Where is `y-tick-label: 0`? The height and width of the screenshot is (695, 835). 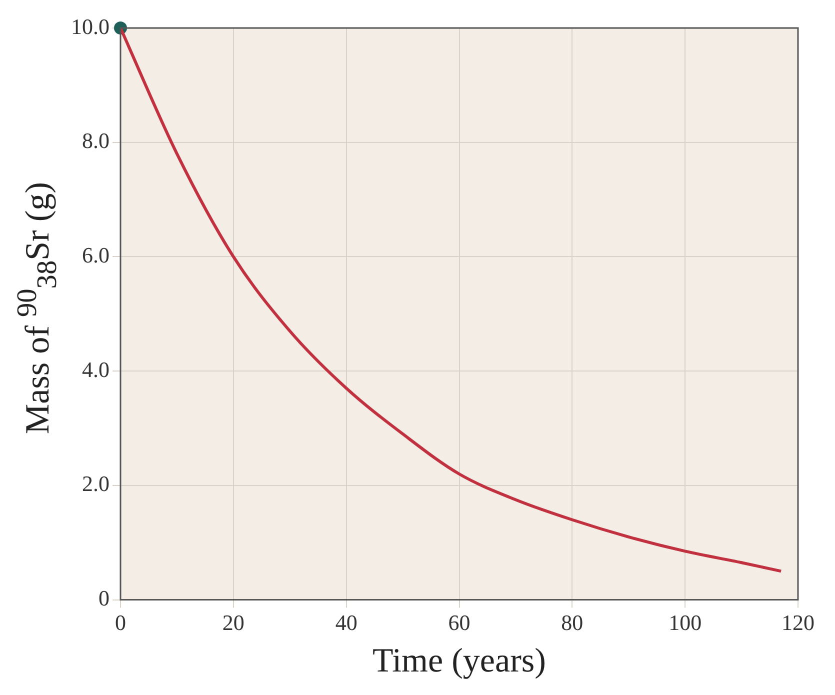
y-tick-label: 0 is located at coordinates (104, 598).